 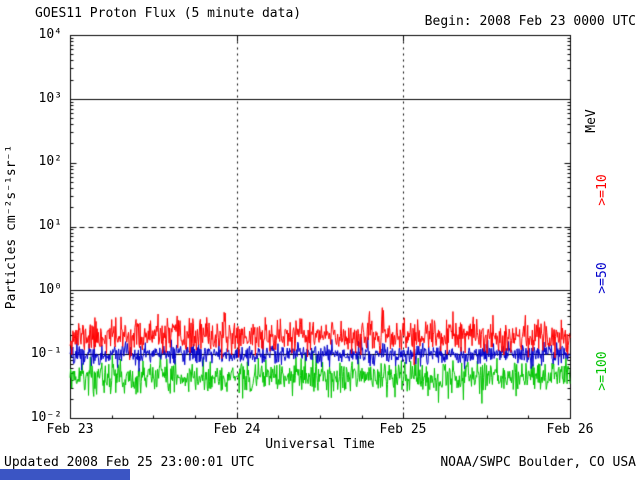 What do you see at coordinates (50, 225) in the screenshot?
I see `y-tick-label: 10¹` at bounding box center [50, 225].